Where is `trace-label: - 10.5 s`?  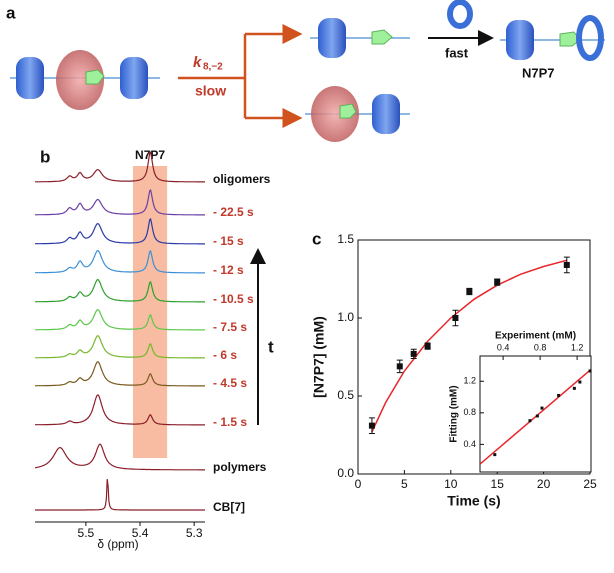
trace-label: - 10.5 s is located at coordinates (233, 299).